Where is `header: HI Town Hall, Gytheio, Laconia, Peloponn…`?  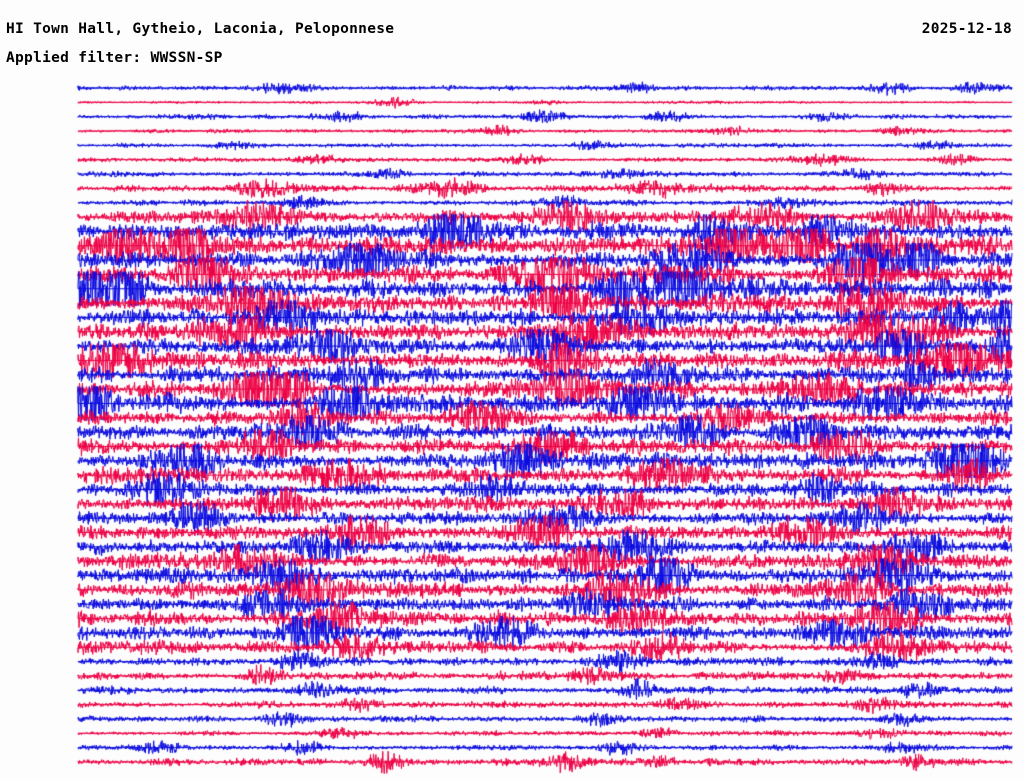 header: HI Town Hall, Gytheio, Laconia, Peloponn… is located at coordinates (512, 39).